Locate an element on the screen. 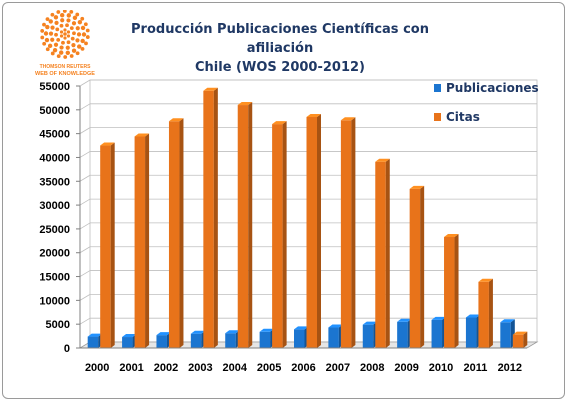  bar-publicaciones-2006 is located at coordinates (301, 337).